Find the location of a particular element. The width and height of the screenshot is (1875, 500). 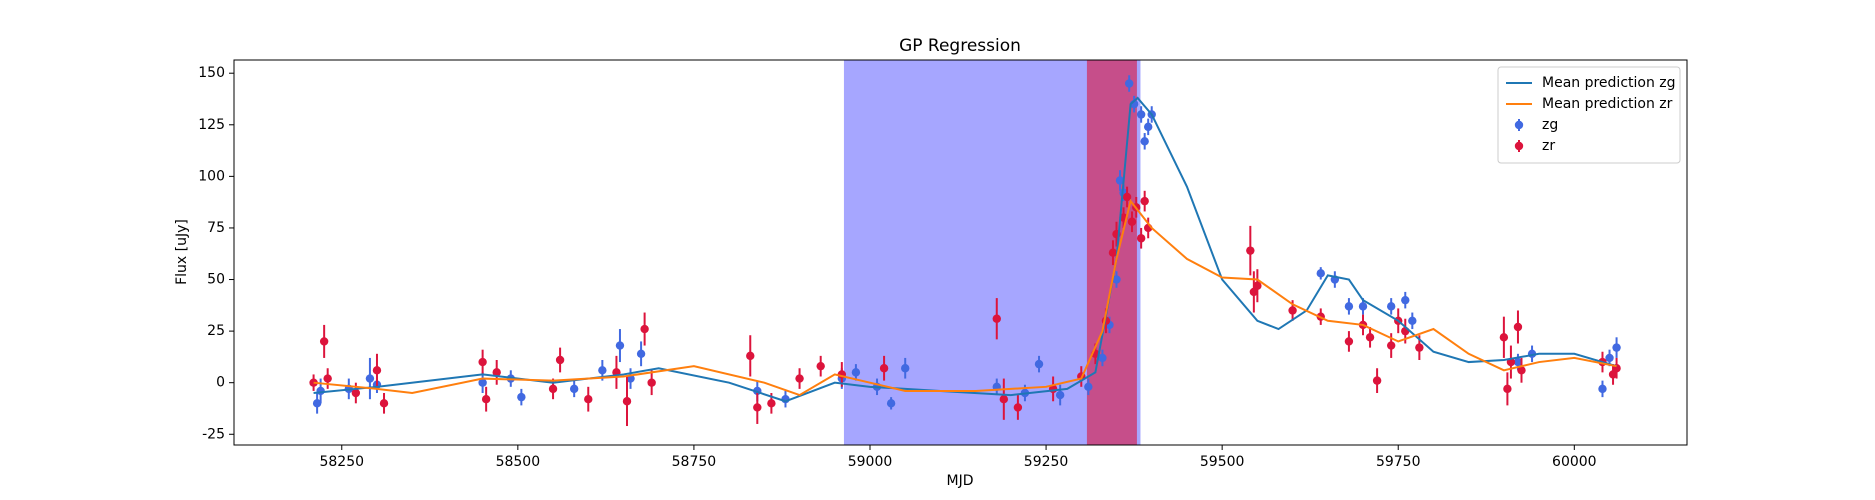

x-tick-label: 58750 is located at coordinates (694, 462).